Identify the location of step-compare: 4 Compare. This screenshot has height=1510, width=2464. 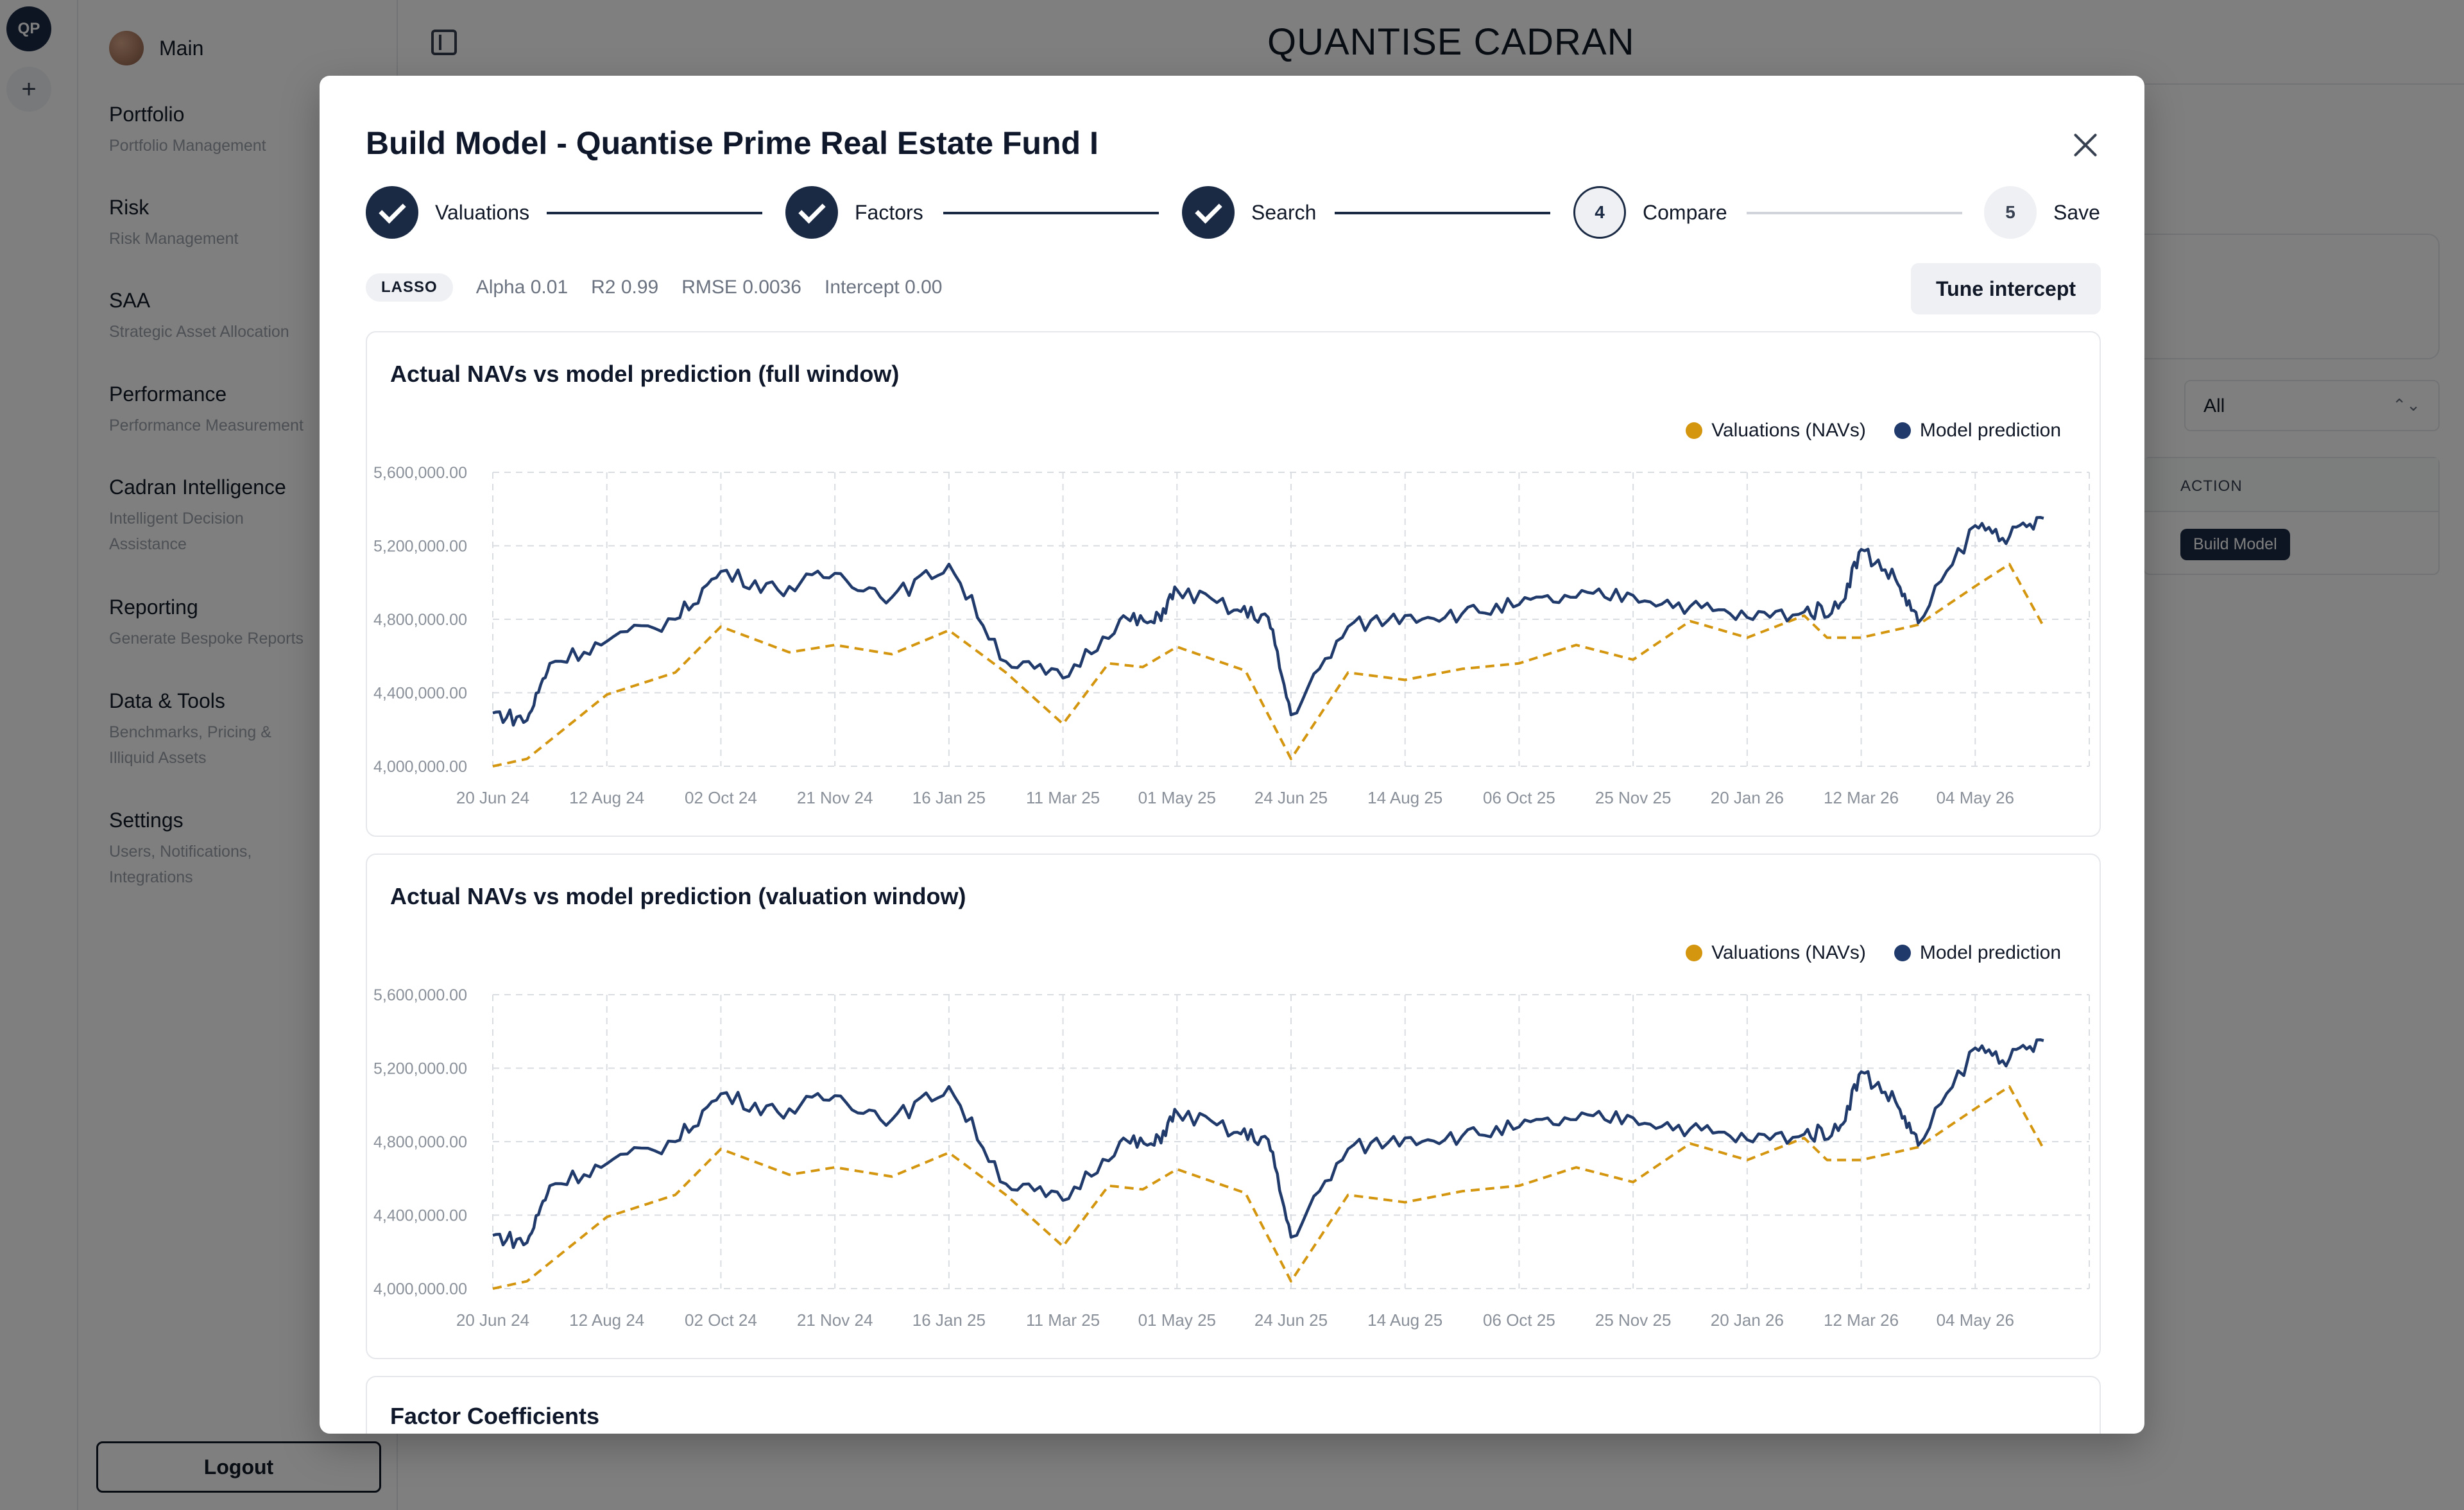
(1650, 212).